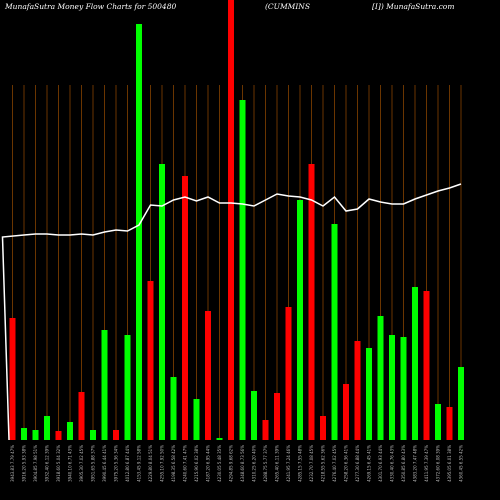  Describe the element at coordinates (127, 463) in the screenshot. I see `x-tick-label: 4012.80 6.87 44%` at that location.